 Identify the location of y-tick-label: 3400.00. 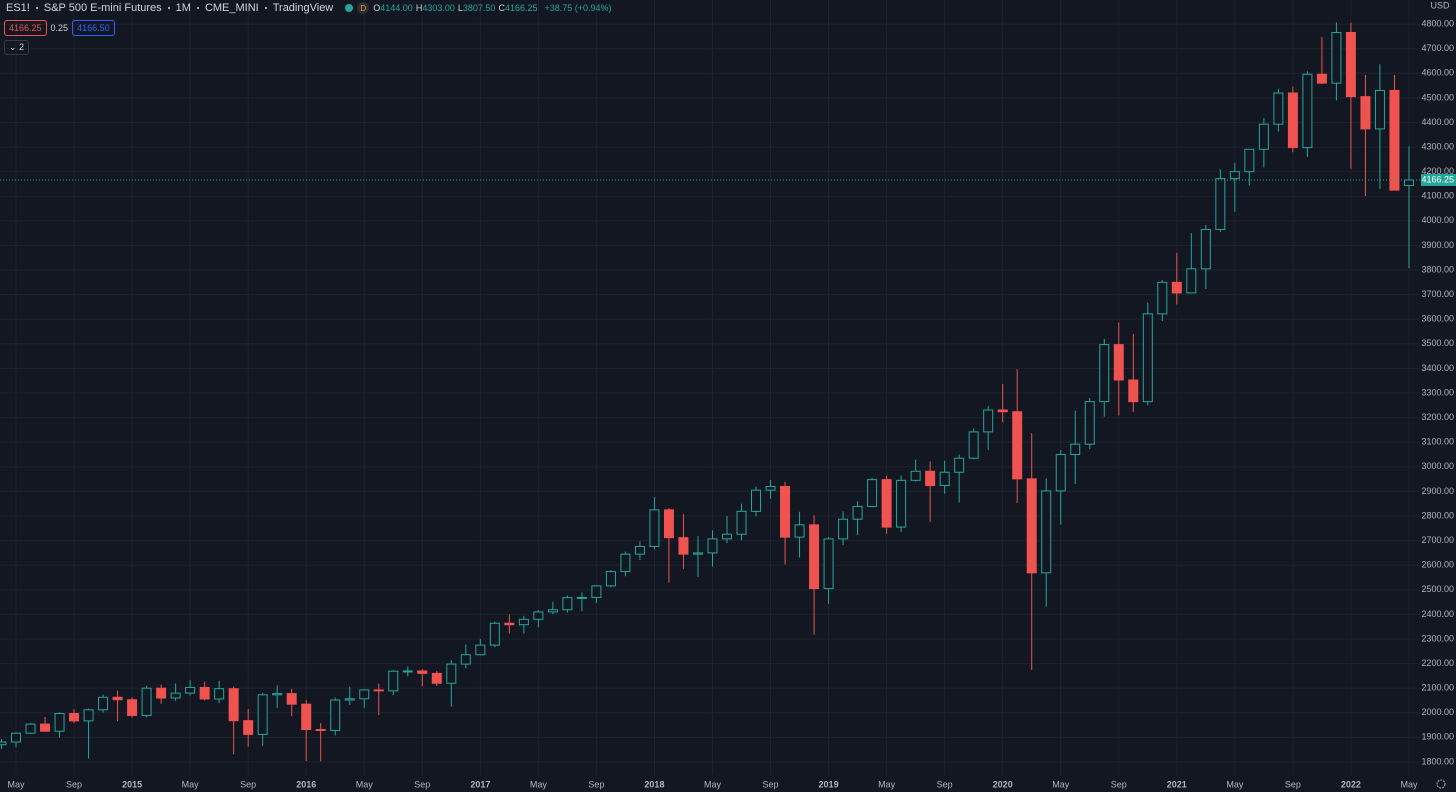
(1437, 368).